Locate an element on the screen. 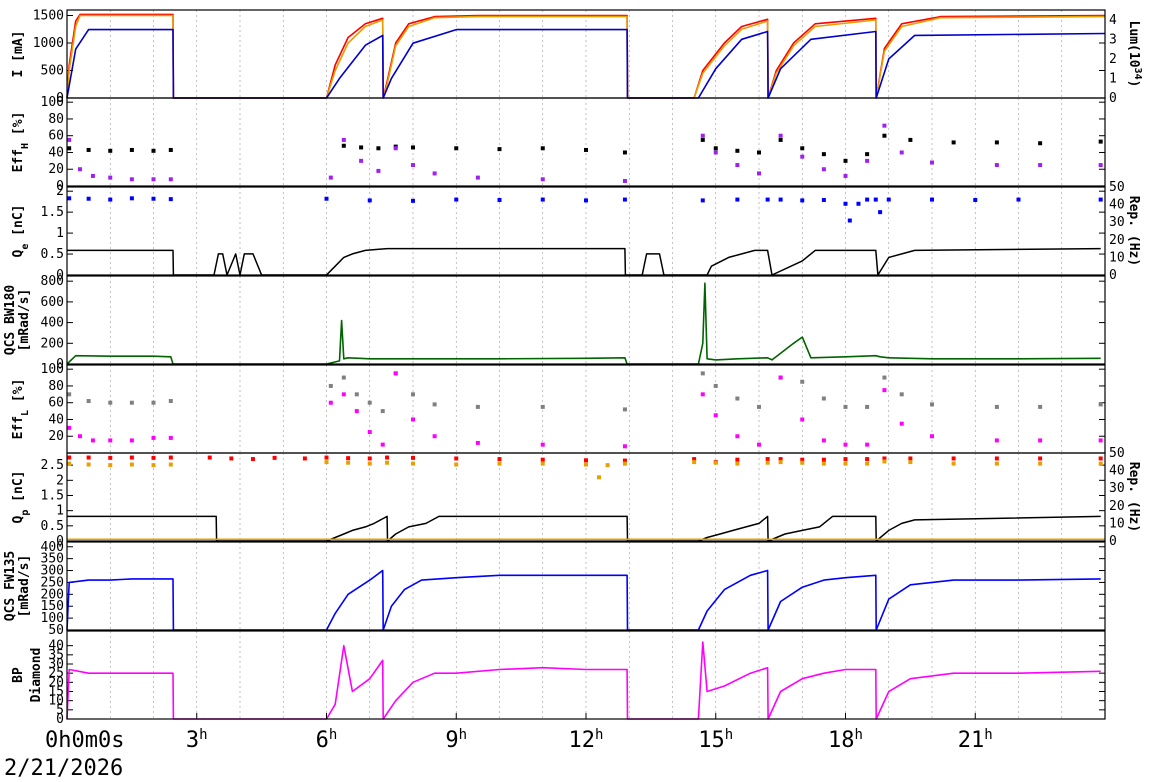 The height and width of the screenshot is (782, 1172). y-tick-label: 300 is located at coordinates (52, 571).